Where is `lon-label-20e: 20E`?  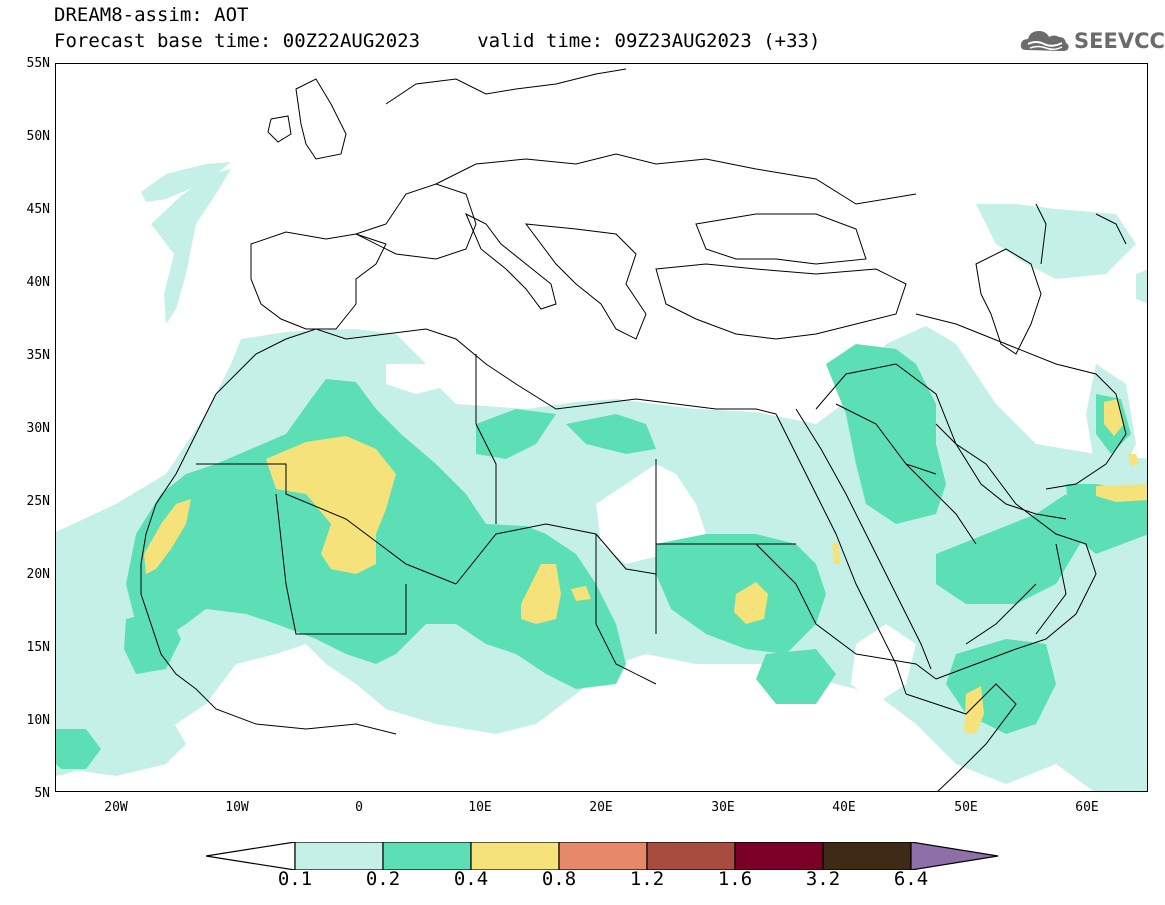
lon-label-20e: 20E is located at coordinates (601, 807).